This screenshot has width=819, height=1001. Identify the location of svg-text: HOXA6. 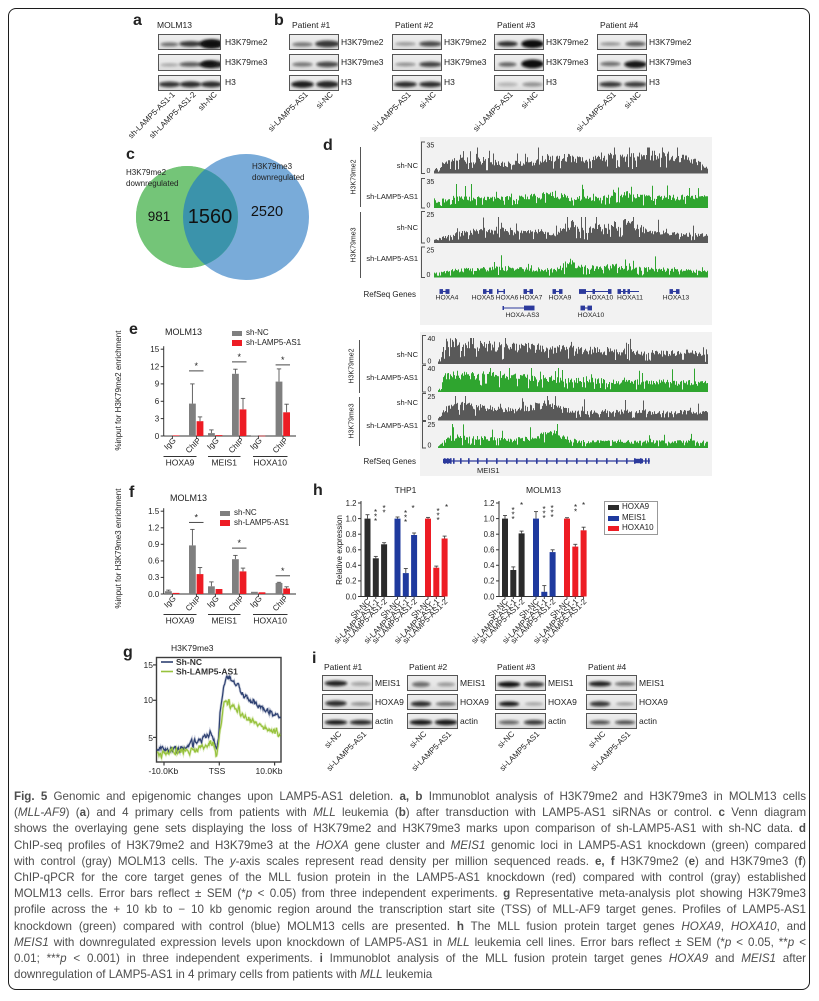
(507, 298).